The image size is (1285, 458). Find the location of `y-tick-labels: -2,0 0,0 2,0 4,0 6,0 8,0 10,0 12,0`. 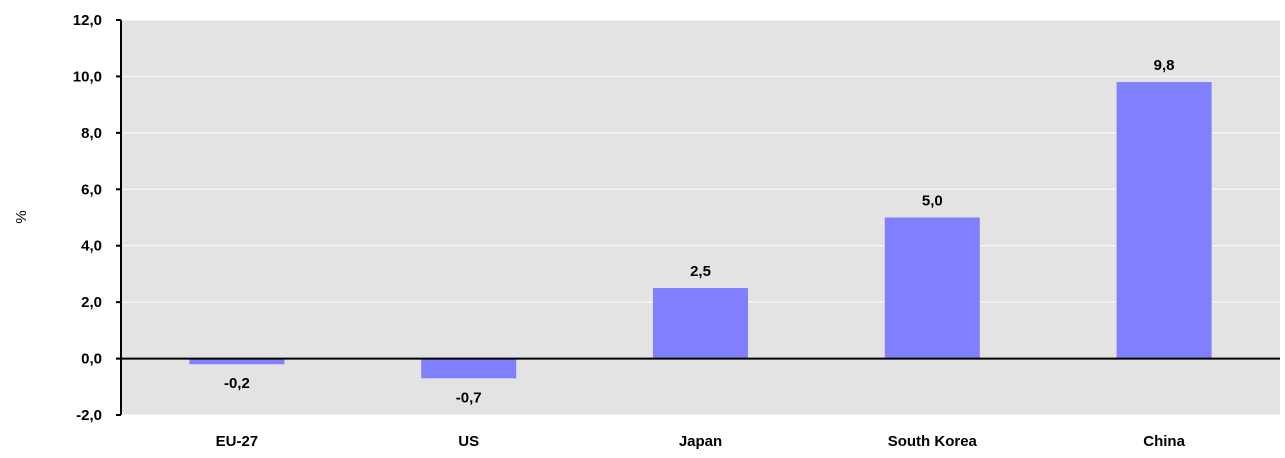

y-tick-labels: -2,0 0,0 2,0 4,0 6,0 8,0 10,0 12,0 is located at coordinates (87, 218).